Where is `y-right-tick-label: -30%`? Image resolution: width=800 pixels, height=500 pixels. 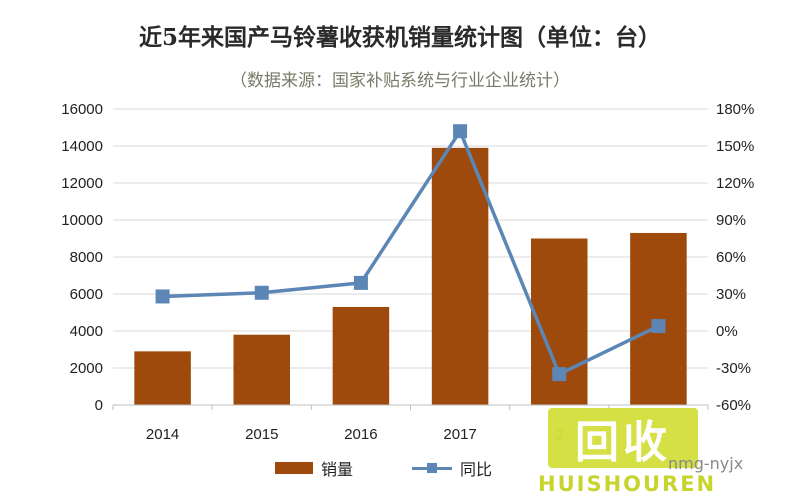
y-right-tick-label: -30% is located at coordinates (733, 368).